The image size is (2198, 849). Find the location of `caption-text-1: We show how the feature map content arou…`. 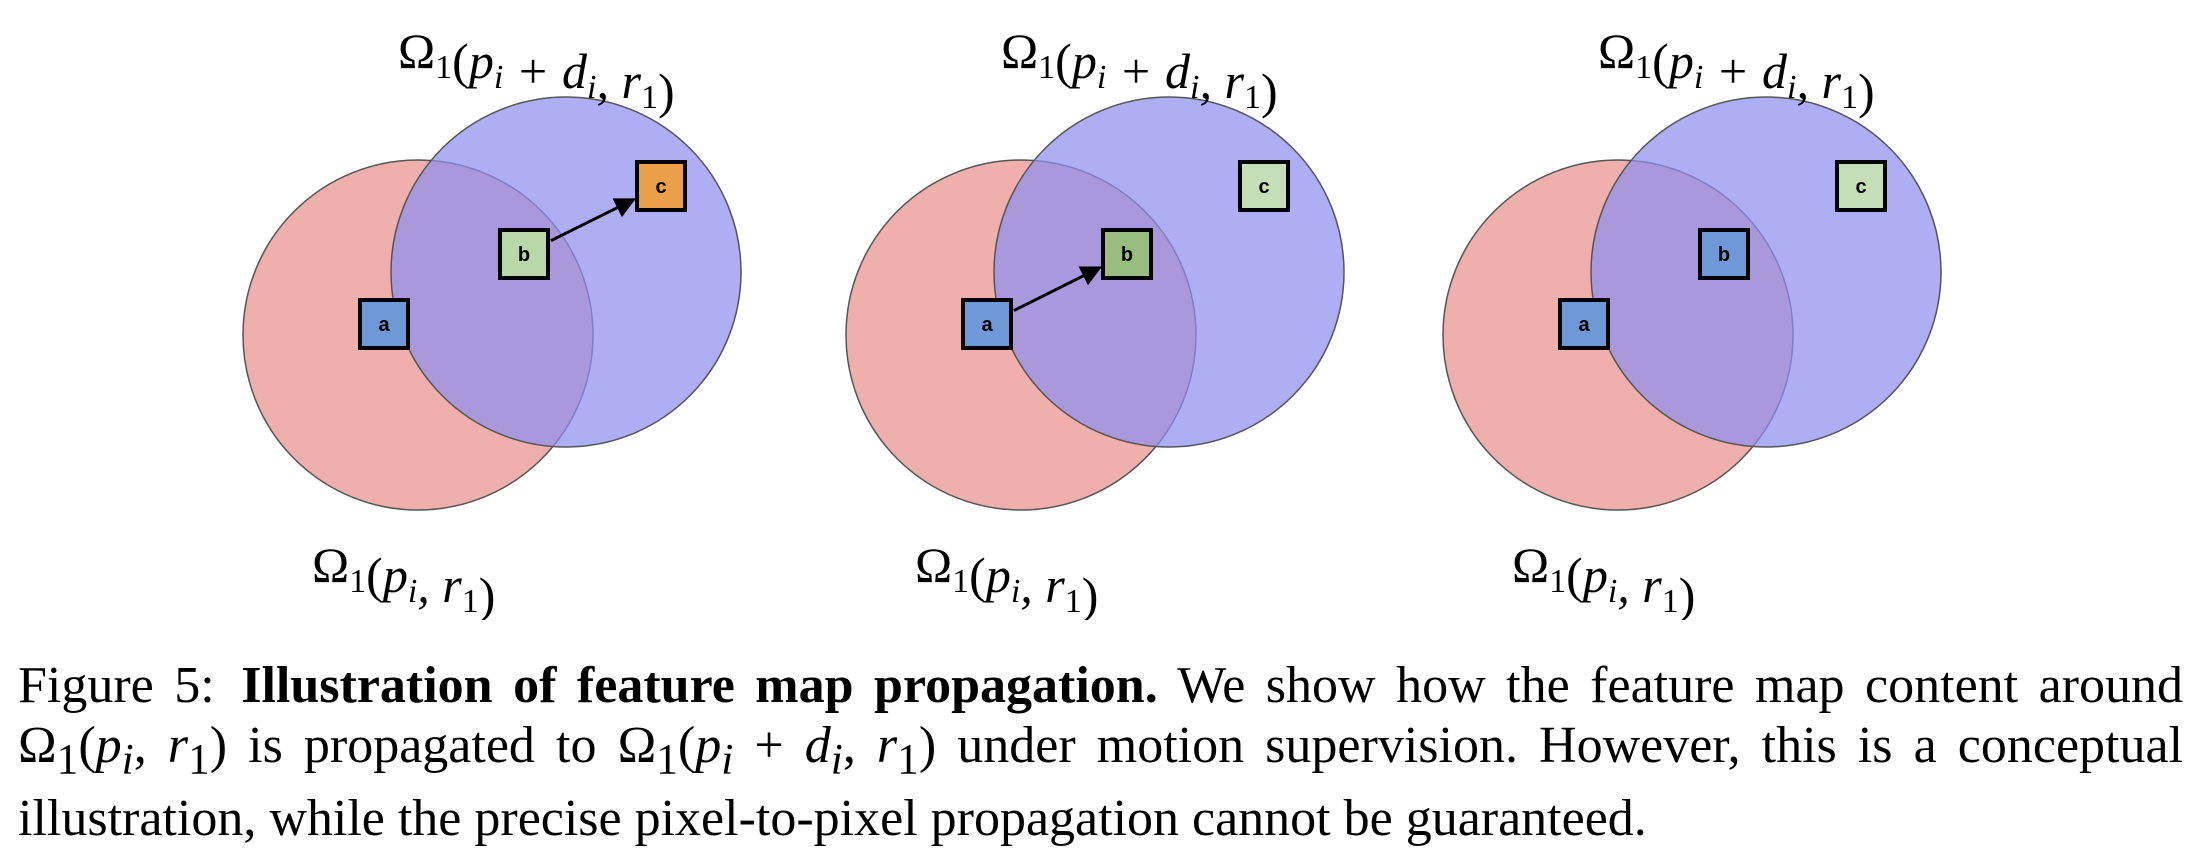

caption-text-1: We show how the feature map content arou… is located at coordinates (1680, 685).